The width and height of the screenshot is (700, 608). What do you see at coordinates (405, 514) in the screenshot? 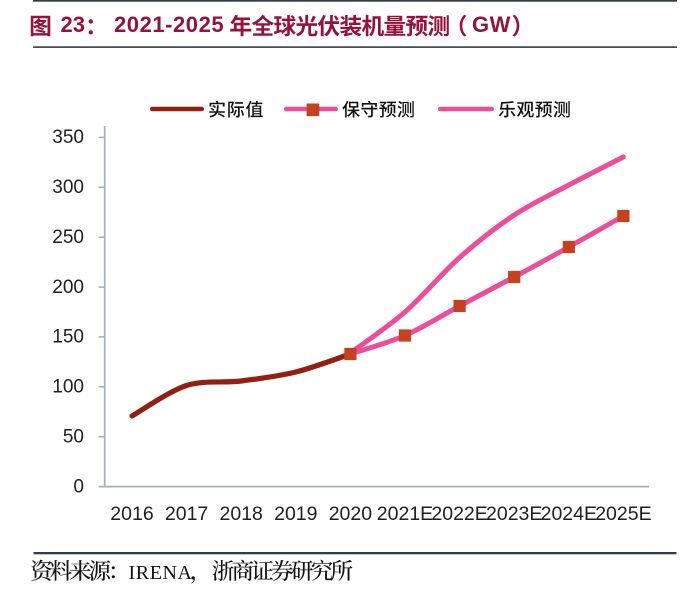
I see `svg-text: 2021E` at bounding box center [405, 514].